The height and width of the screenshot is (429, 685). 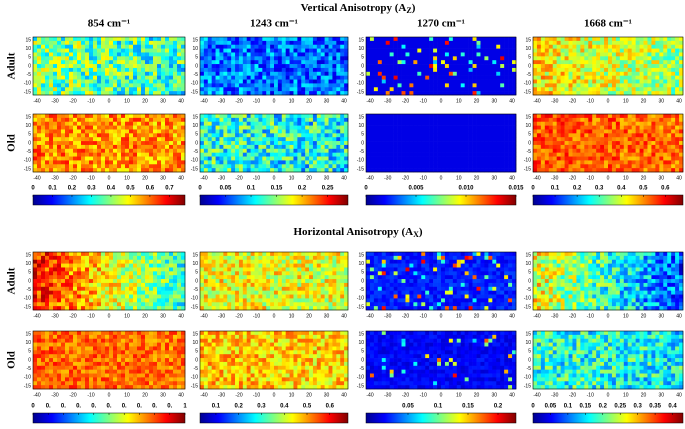 I want to click on colorbar-tick-label: 0.010, so click(x=466, y=189).